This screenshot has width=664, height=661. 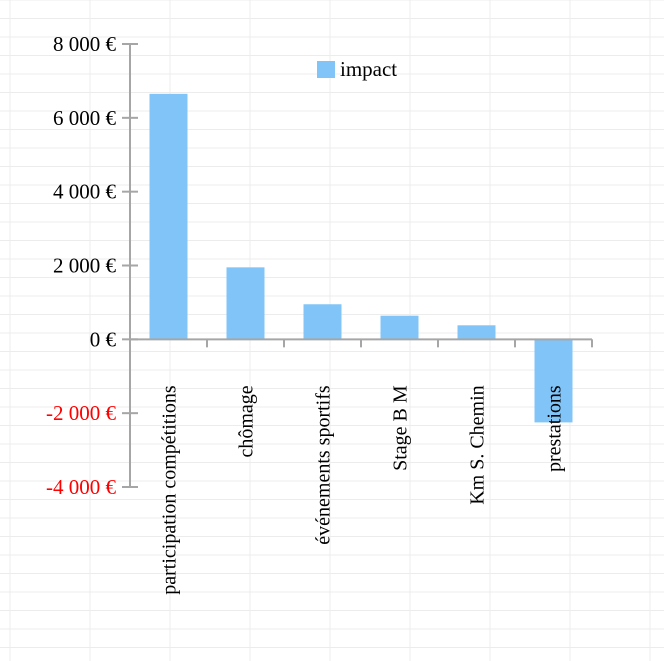 What do you see at coordinates (85, 118) in the screenshot?
I see `y-tick-label: 6 000 €` at bounding box center [85, 118].